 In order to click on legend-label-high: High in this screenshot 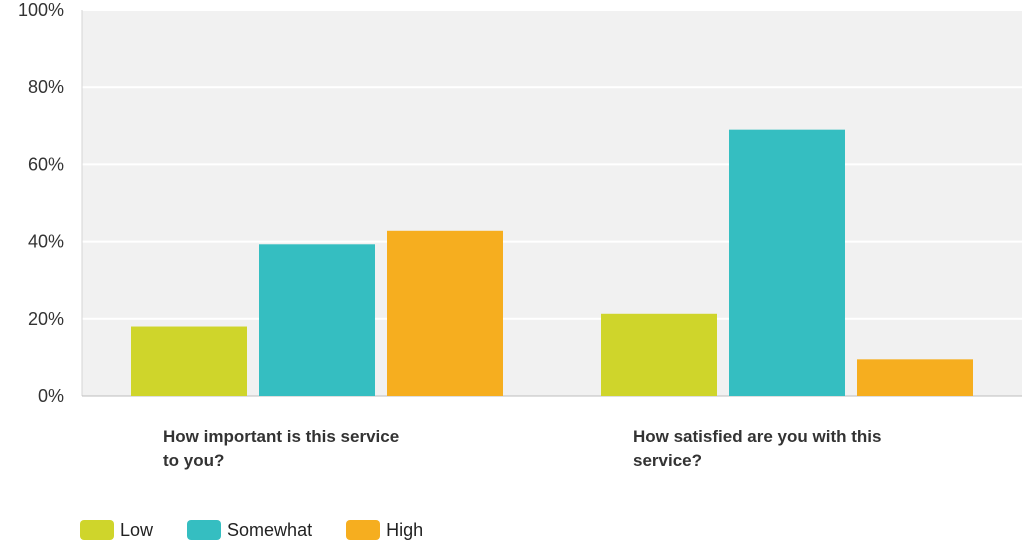, I will do `click(405, 529)`.